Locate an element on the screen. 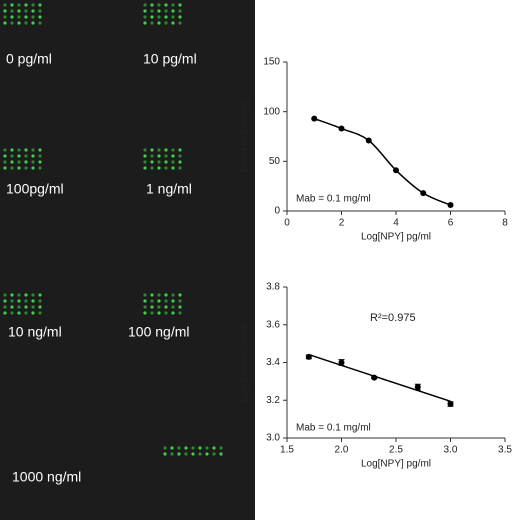 This screenshot has height=520, width=520. x-tick-label: 4 is located at coordinates (396, 223).